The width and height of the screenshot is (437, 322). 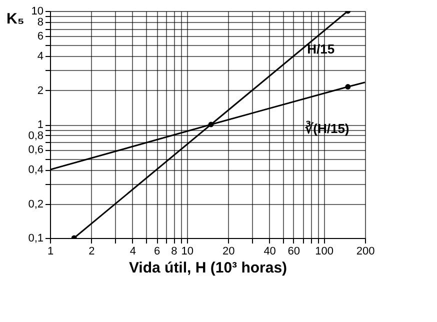 I want to click on x-tick-label: 20, so click(x=228, y=252).